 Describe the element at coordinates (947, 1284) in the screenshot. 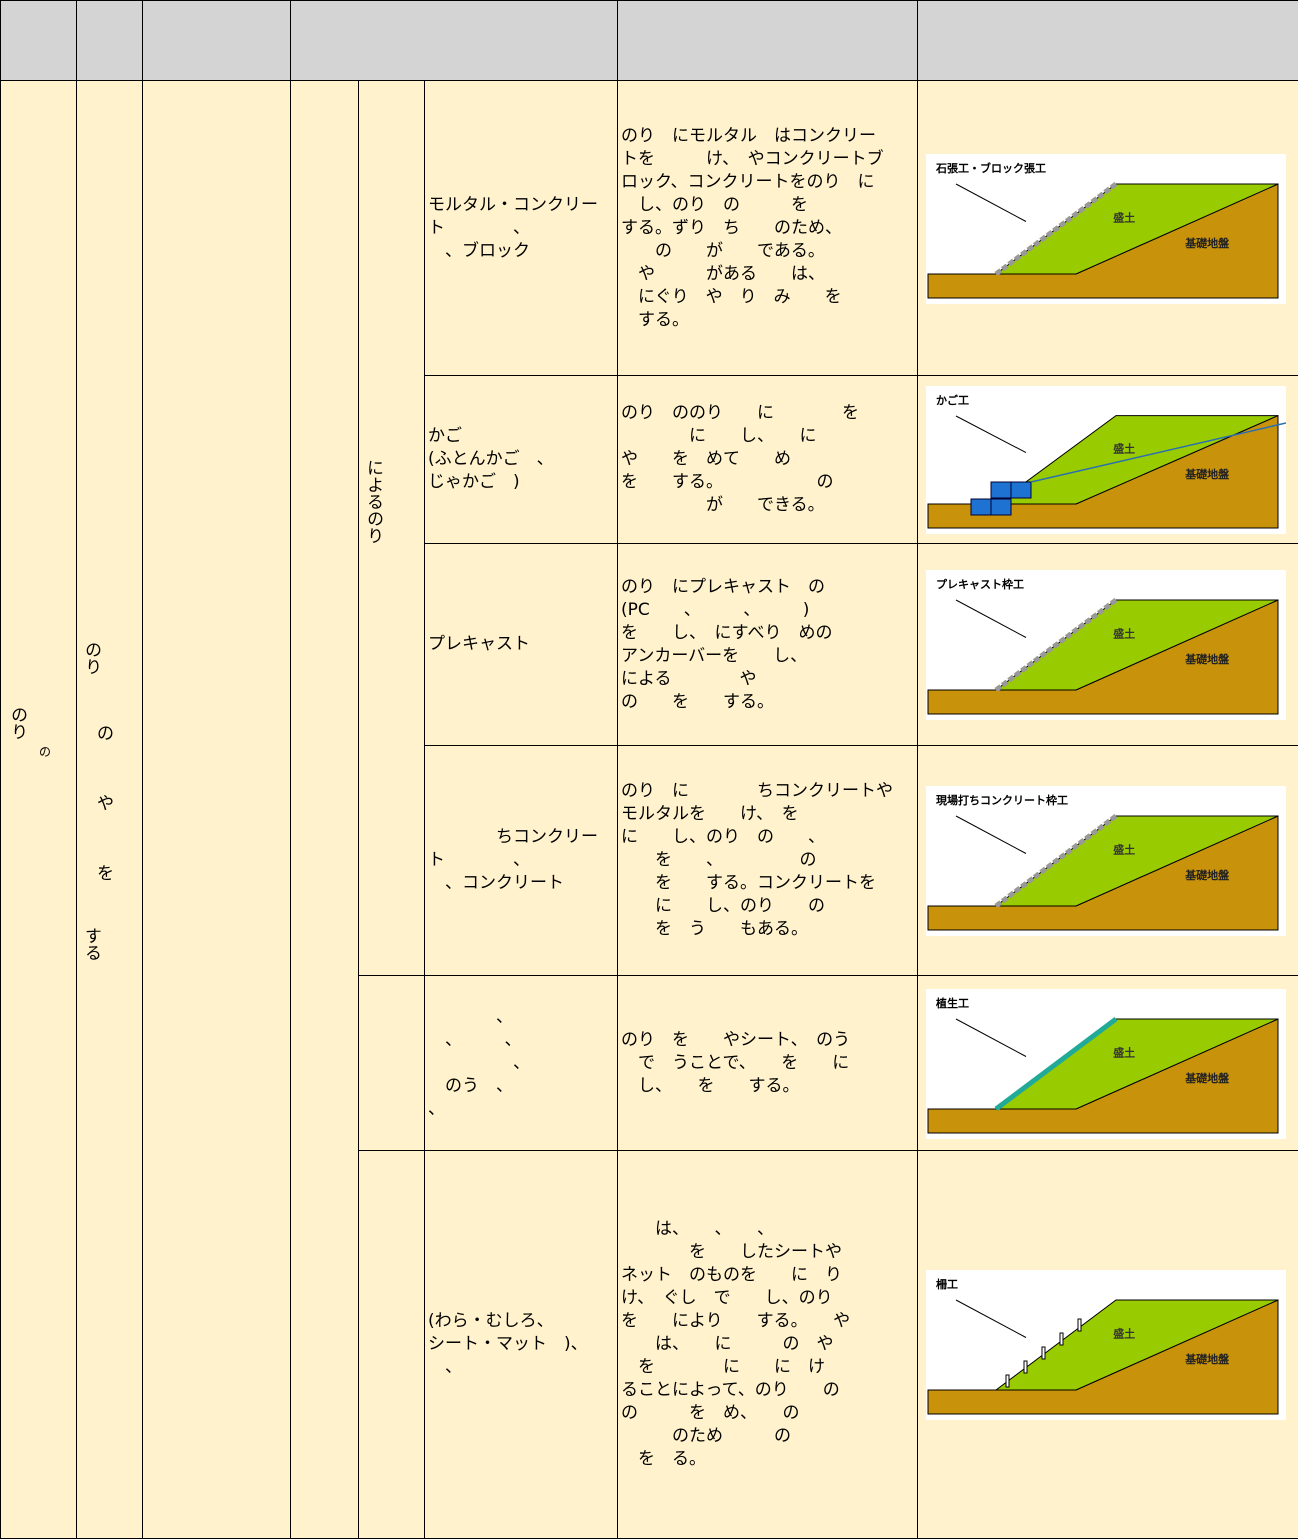

I see `figure-caption: 柵工` at that location.